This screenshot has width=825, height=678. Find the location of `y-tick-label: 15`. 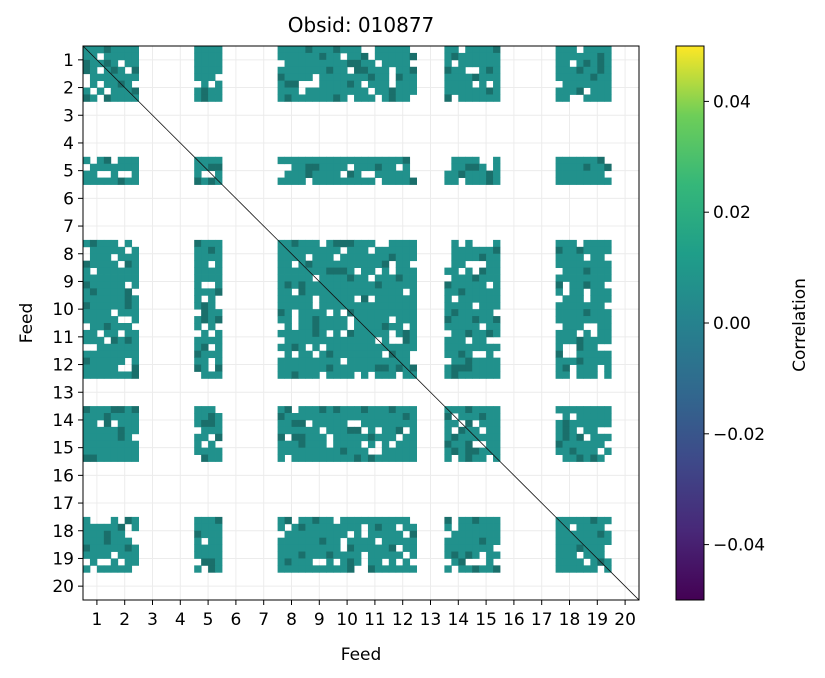

y-tick-label: 15 is located at coordinates (63, 449).